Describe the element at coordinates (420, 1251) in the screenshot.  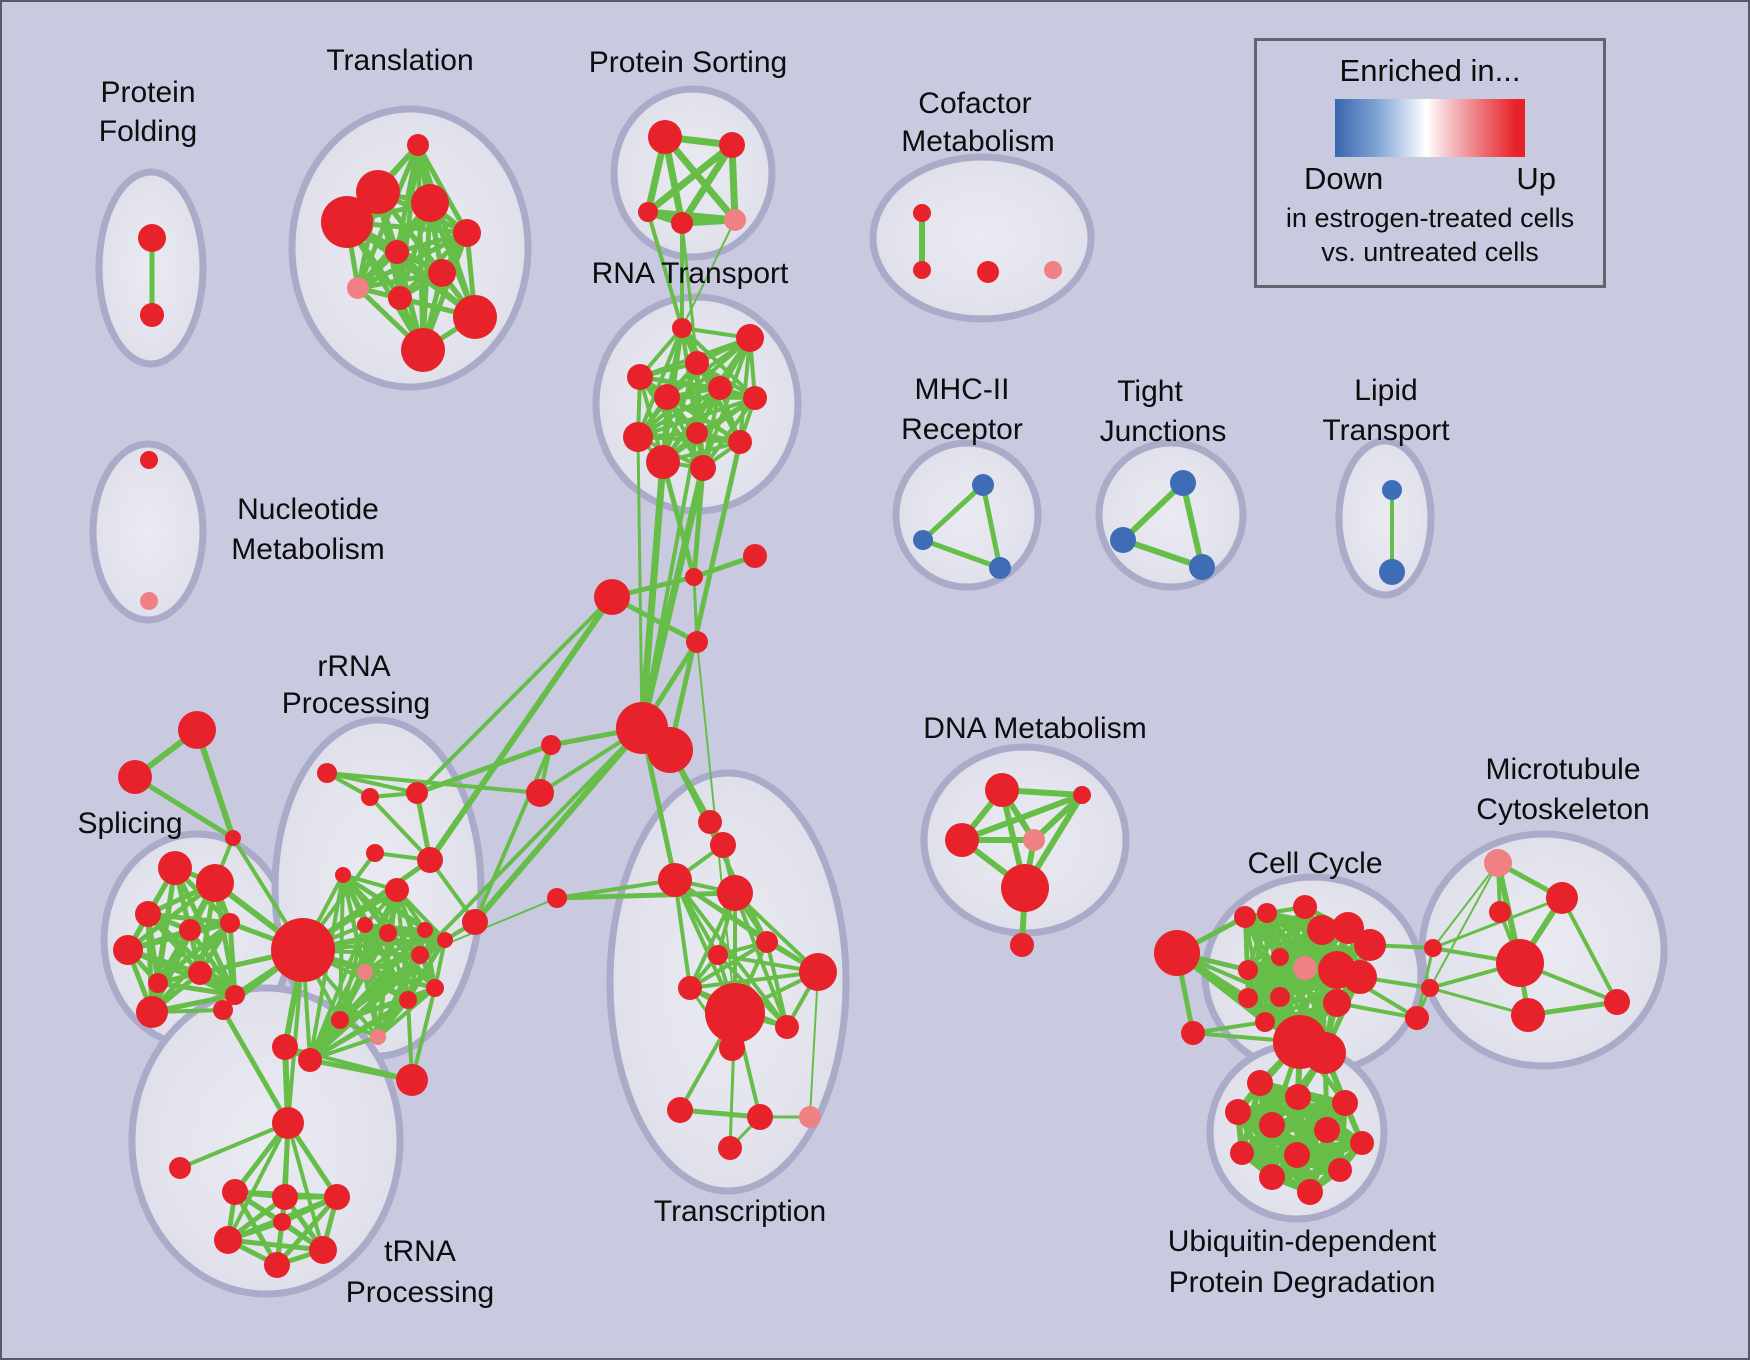
I see `cluster-label-trna-processing-0: tRNA` at that location.